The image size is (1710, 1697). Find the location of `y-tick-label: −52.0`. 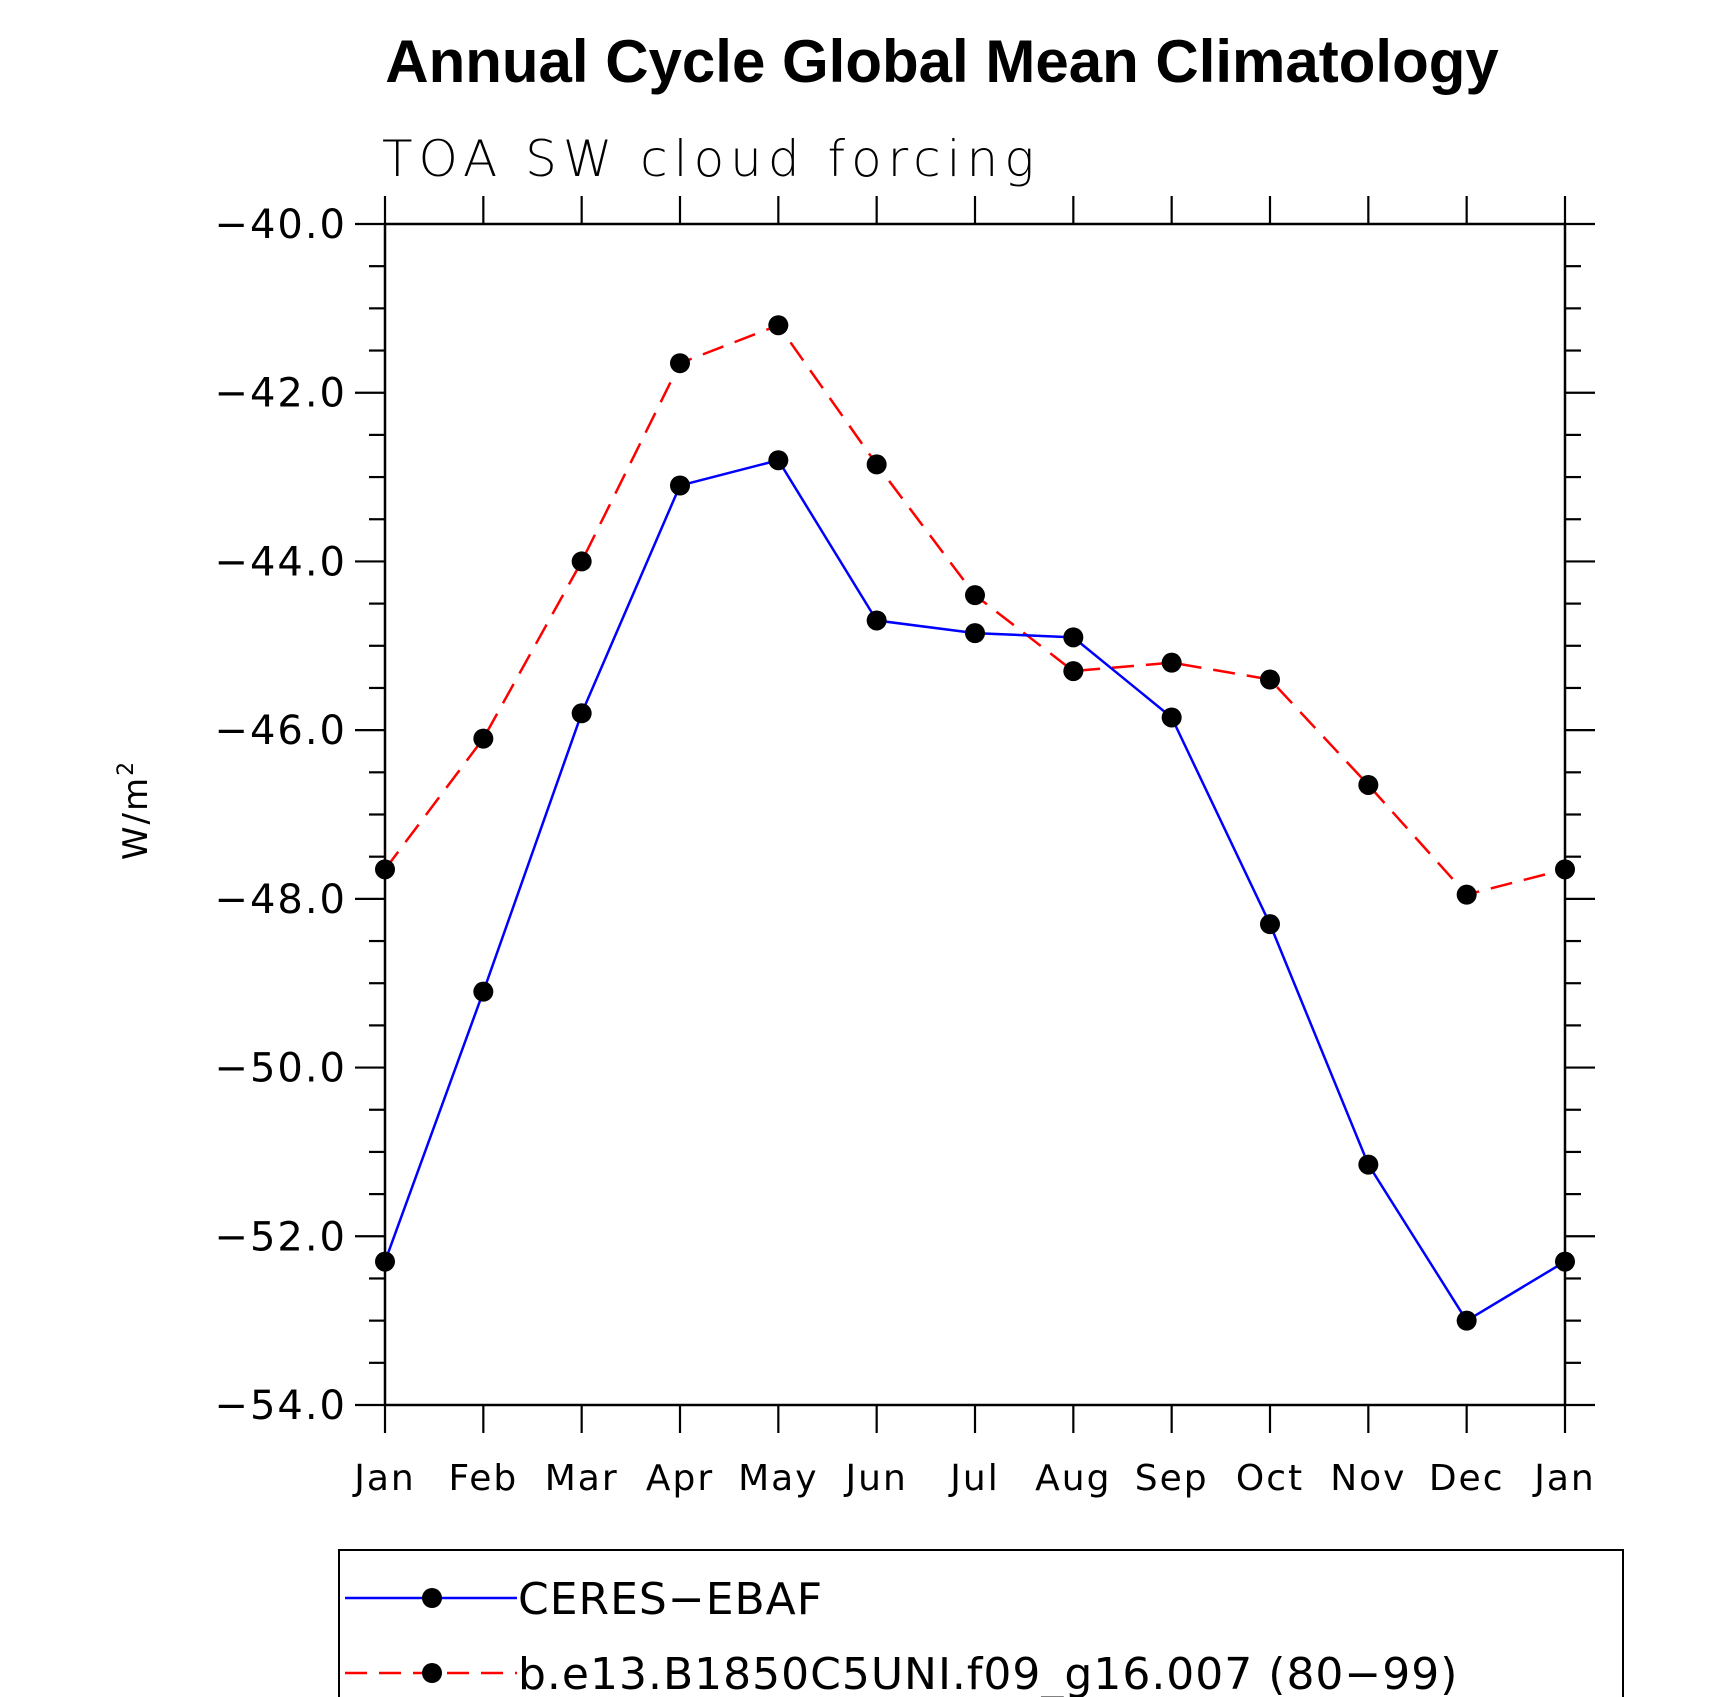

y-tick-label: −52.0 is located at coordinates (280, 1237).